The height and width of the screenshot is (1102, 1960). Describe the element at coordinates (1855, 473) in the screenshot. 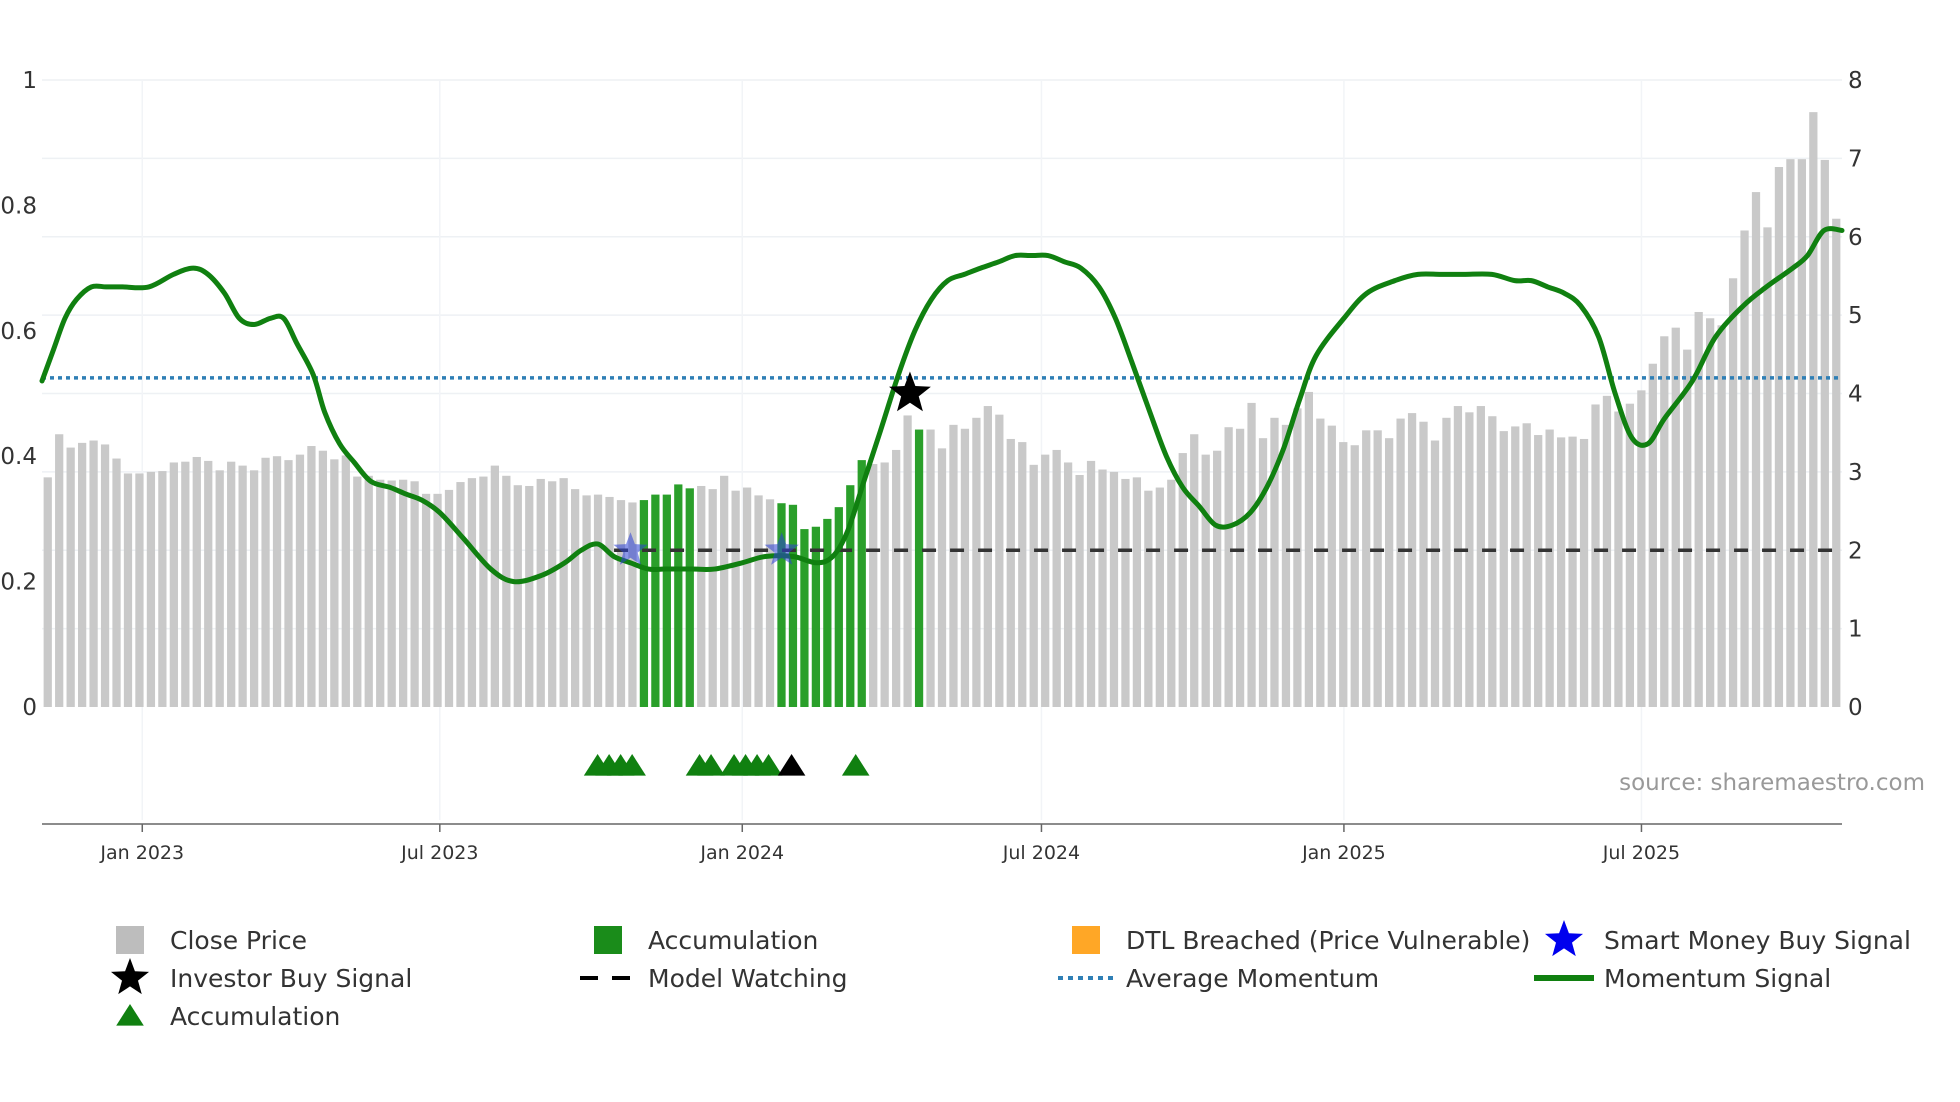

I see `y-right-tick-label: 3` at that location.